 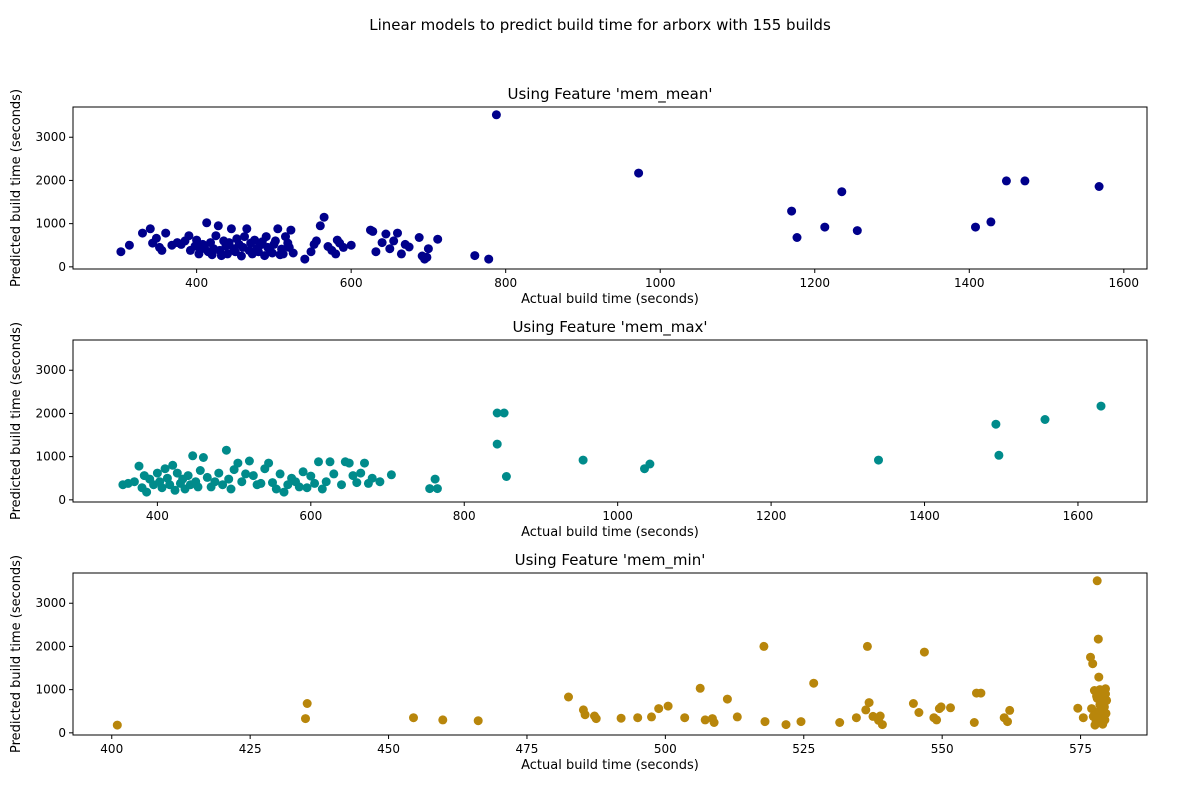 What do you see at coordinates (771, 516) in the screenshot?
I see `x-tick-label: 1200` at bounding box center [771, 516].